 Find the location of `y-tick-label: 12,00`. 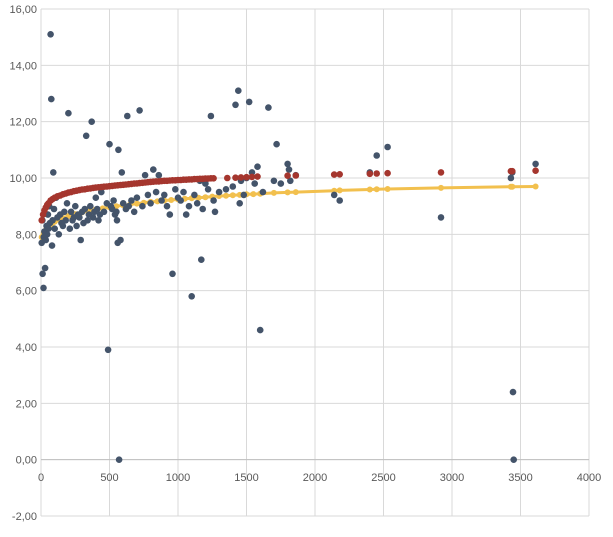

y-tick-label: 12,00 is located at coordinates (23, 123).